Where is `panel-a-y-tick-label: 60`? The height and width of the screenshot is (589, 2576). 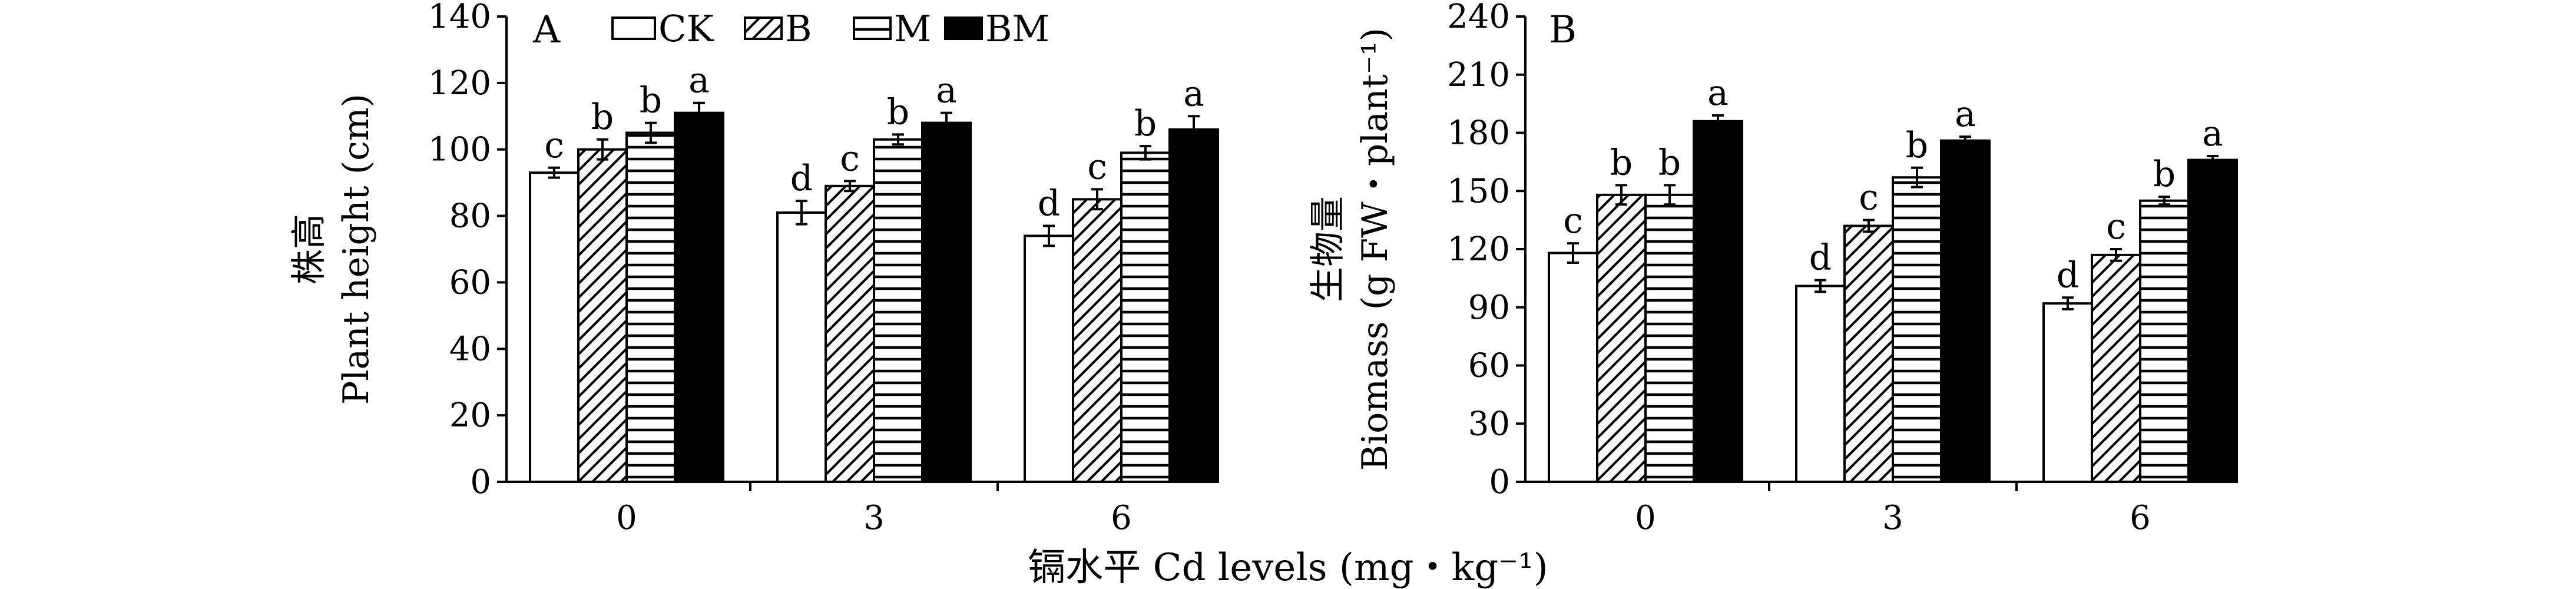
panel-a-y-tick-label: 60 is located at coordinates (470, 282).